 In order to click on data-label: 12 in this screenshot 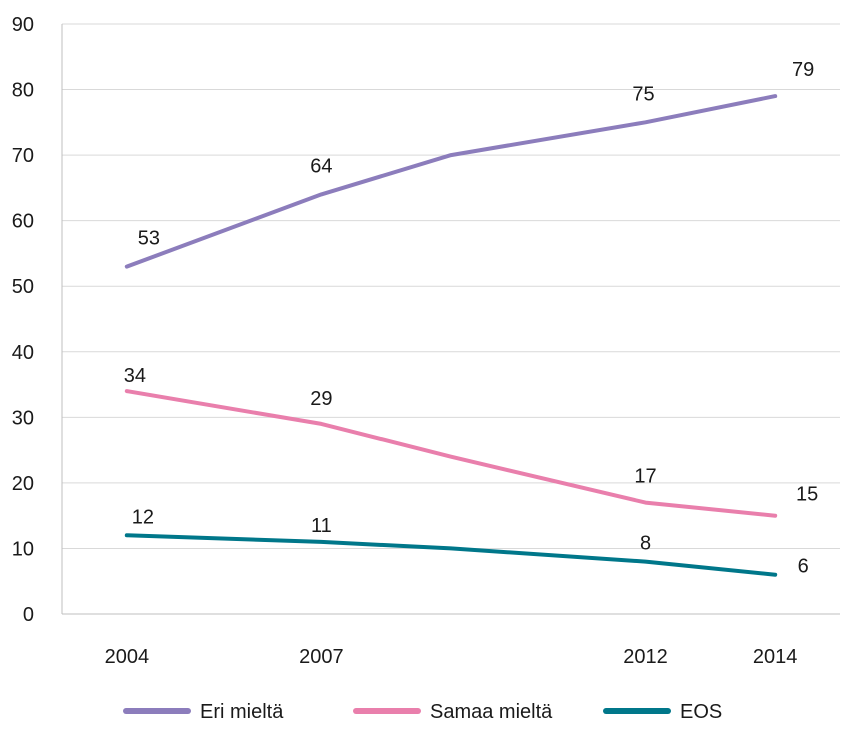, I will do `click(143, 517)`.